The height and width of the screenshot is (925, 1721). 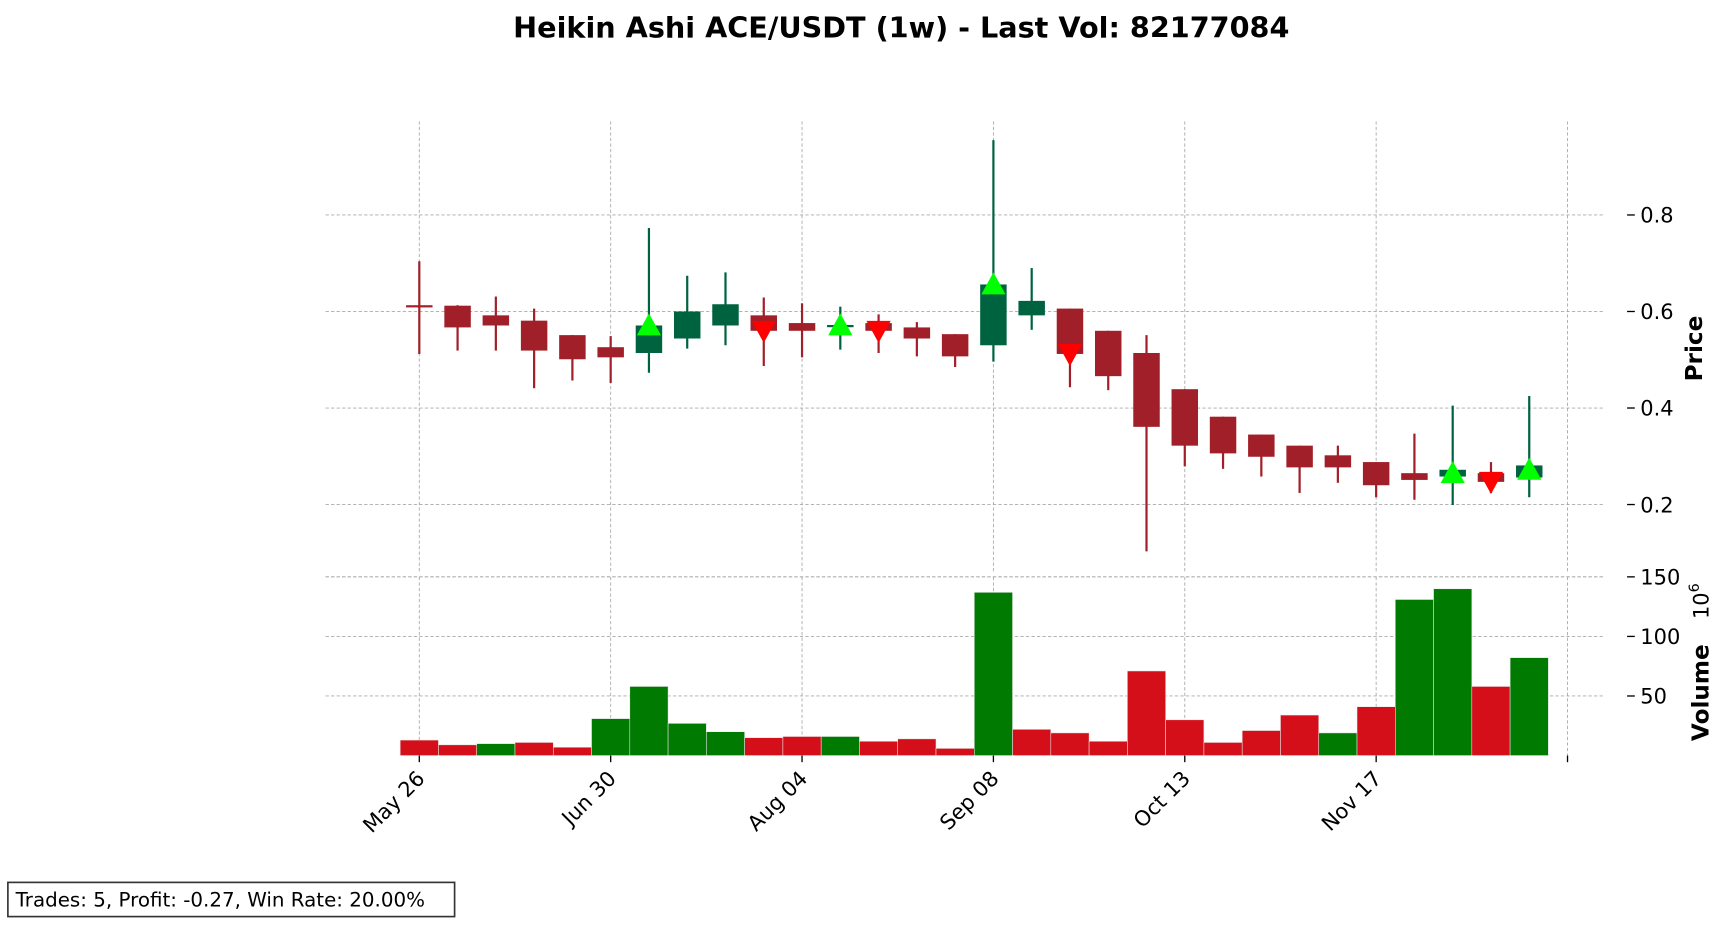 I want to click on price-tick-label: 0.8, so click(x=1656, y=216).